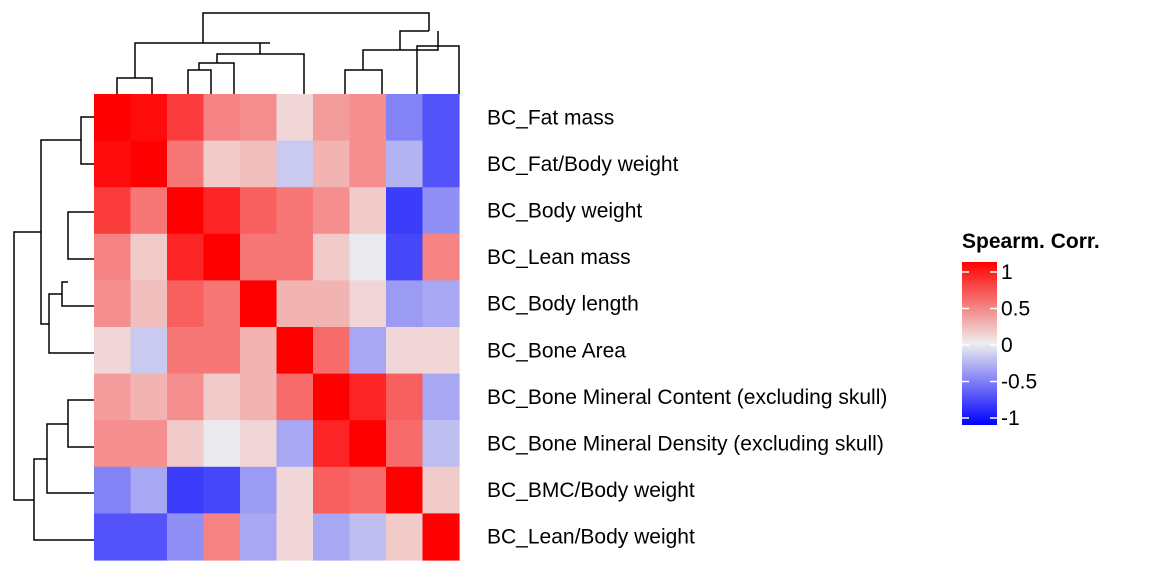 Image resolution: width=1152 pixels, height=576 pixels. Describe the element at coordinates (53, 328) in the screenshot. I see `row-dendrogram` at that location.